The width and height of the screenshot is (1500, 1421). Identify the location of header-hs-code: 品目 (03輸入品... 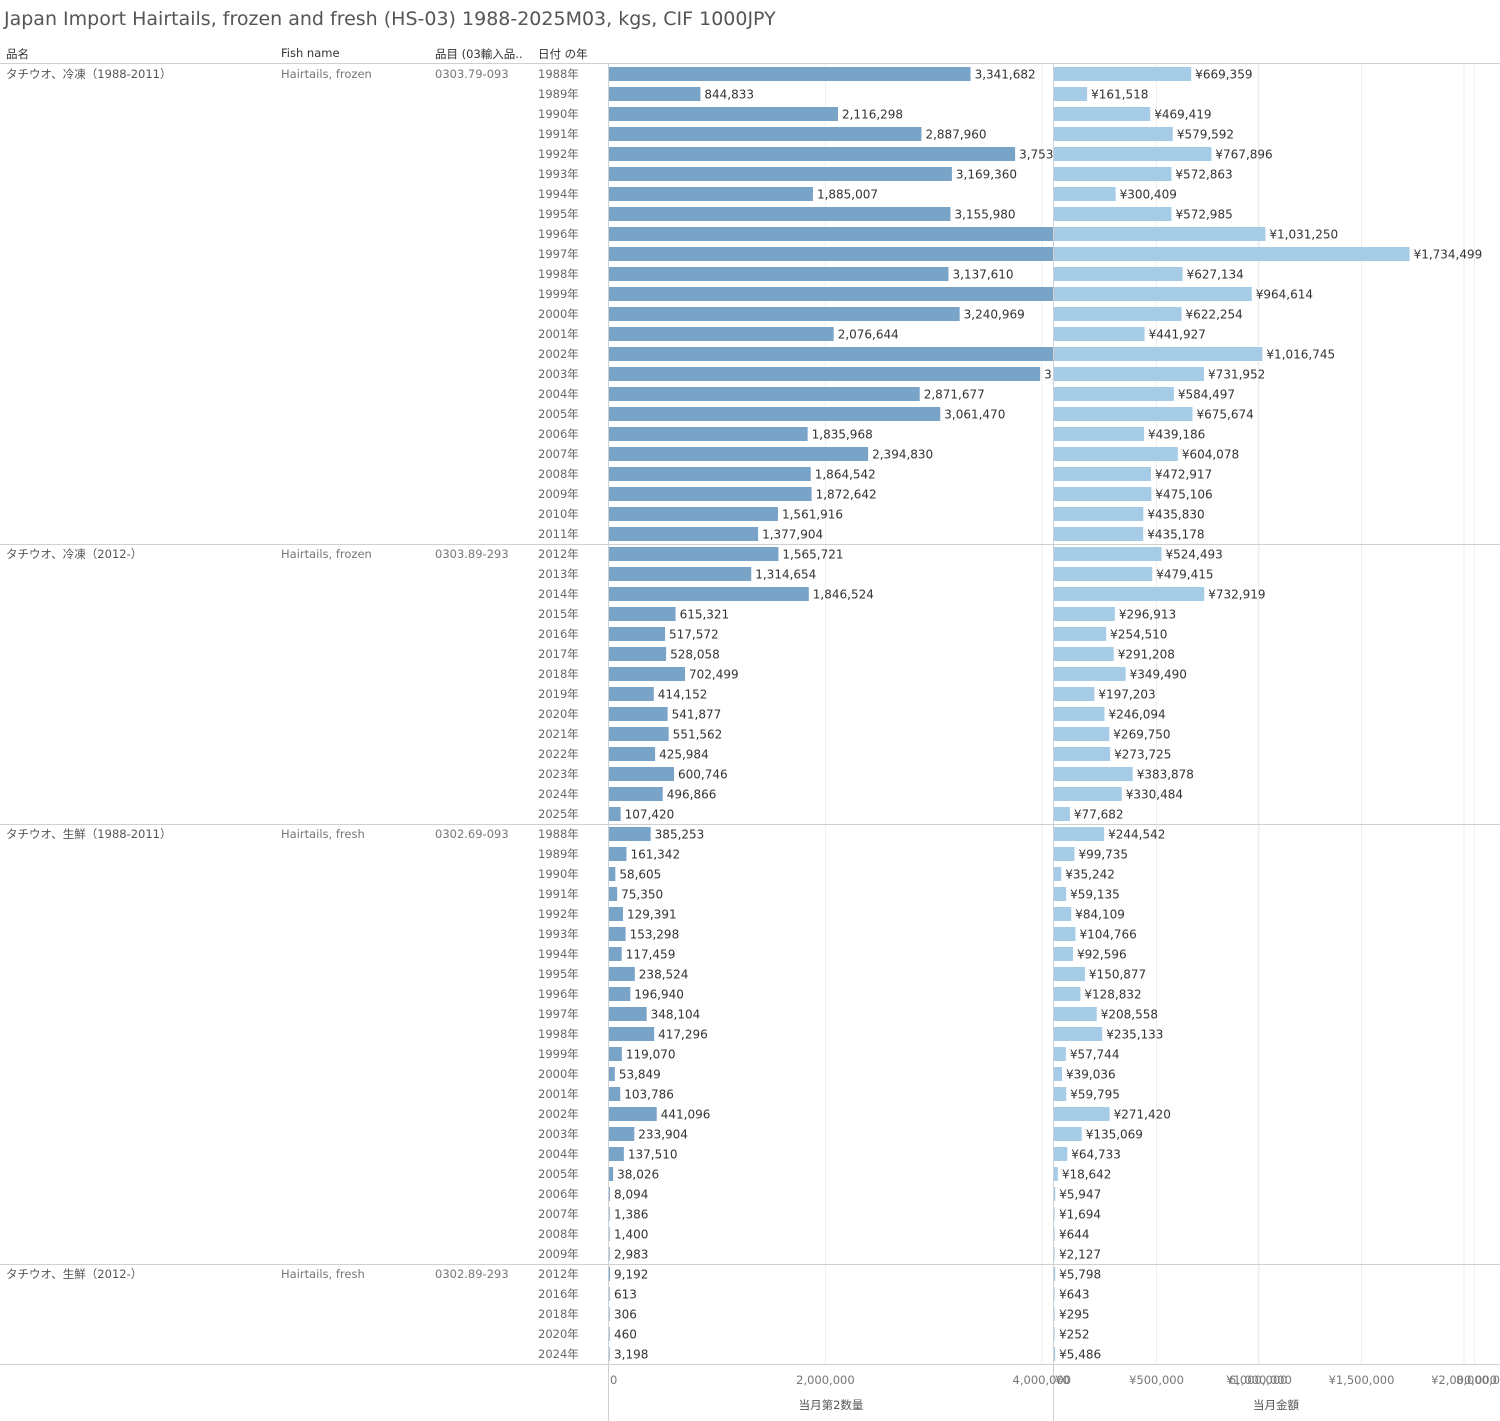
(479, 54).